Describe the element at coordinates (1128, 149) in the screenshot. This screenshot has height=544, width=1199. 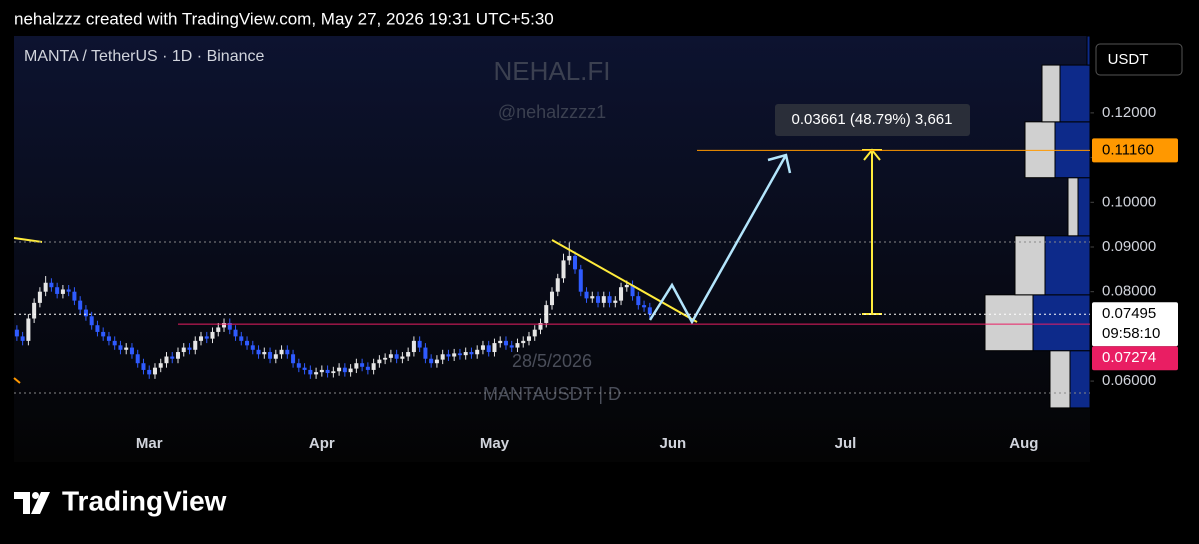
I see `price-label: 0.11160` at that location.